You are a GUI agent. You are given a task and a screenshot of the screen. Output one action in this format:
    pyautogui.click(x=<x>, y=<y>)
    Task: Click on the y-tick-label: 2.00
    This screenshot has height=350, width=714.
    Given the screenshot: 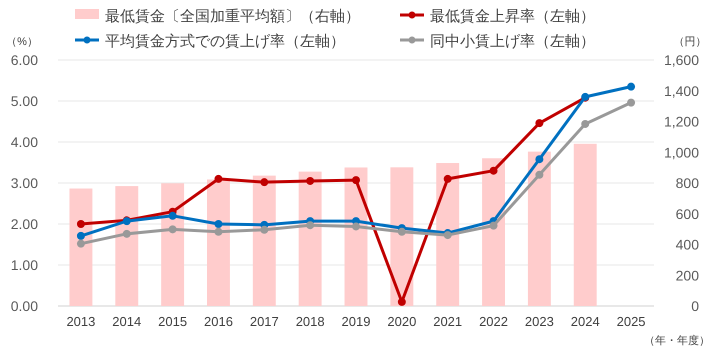 What is the action you would take?
    pyautogui.click(x=24, y=224)
    